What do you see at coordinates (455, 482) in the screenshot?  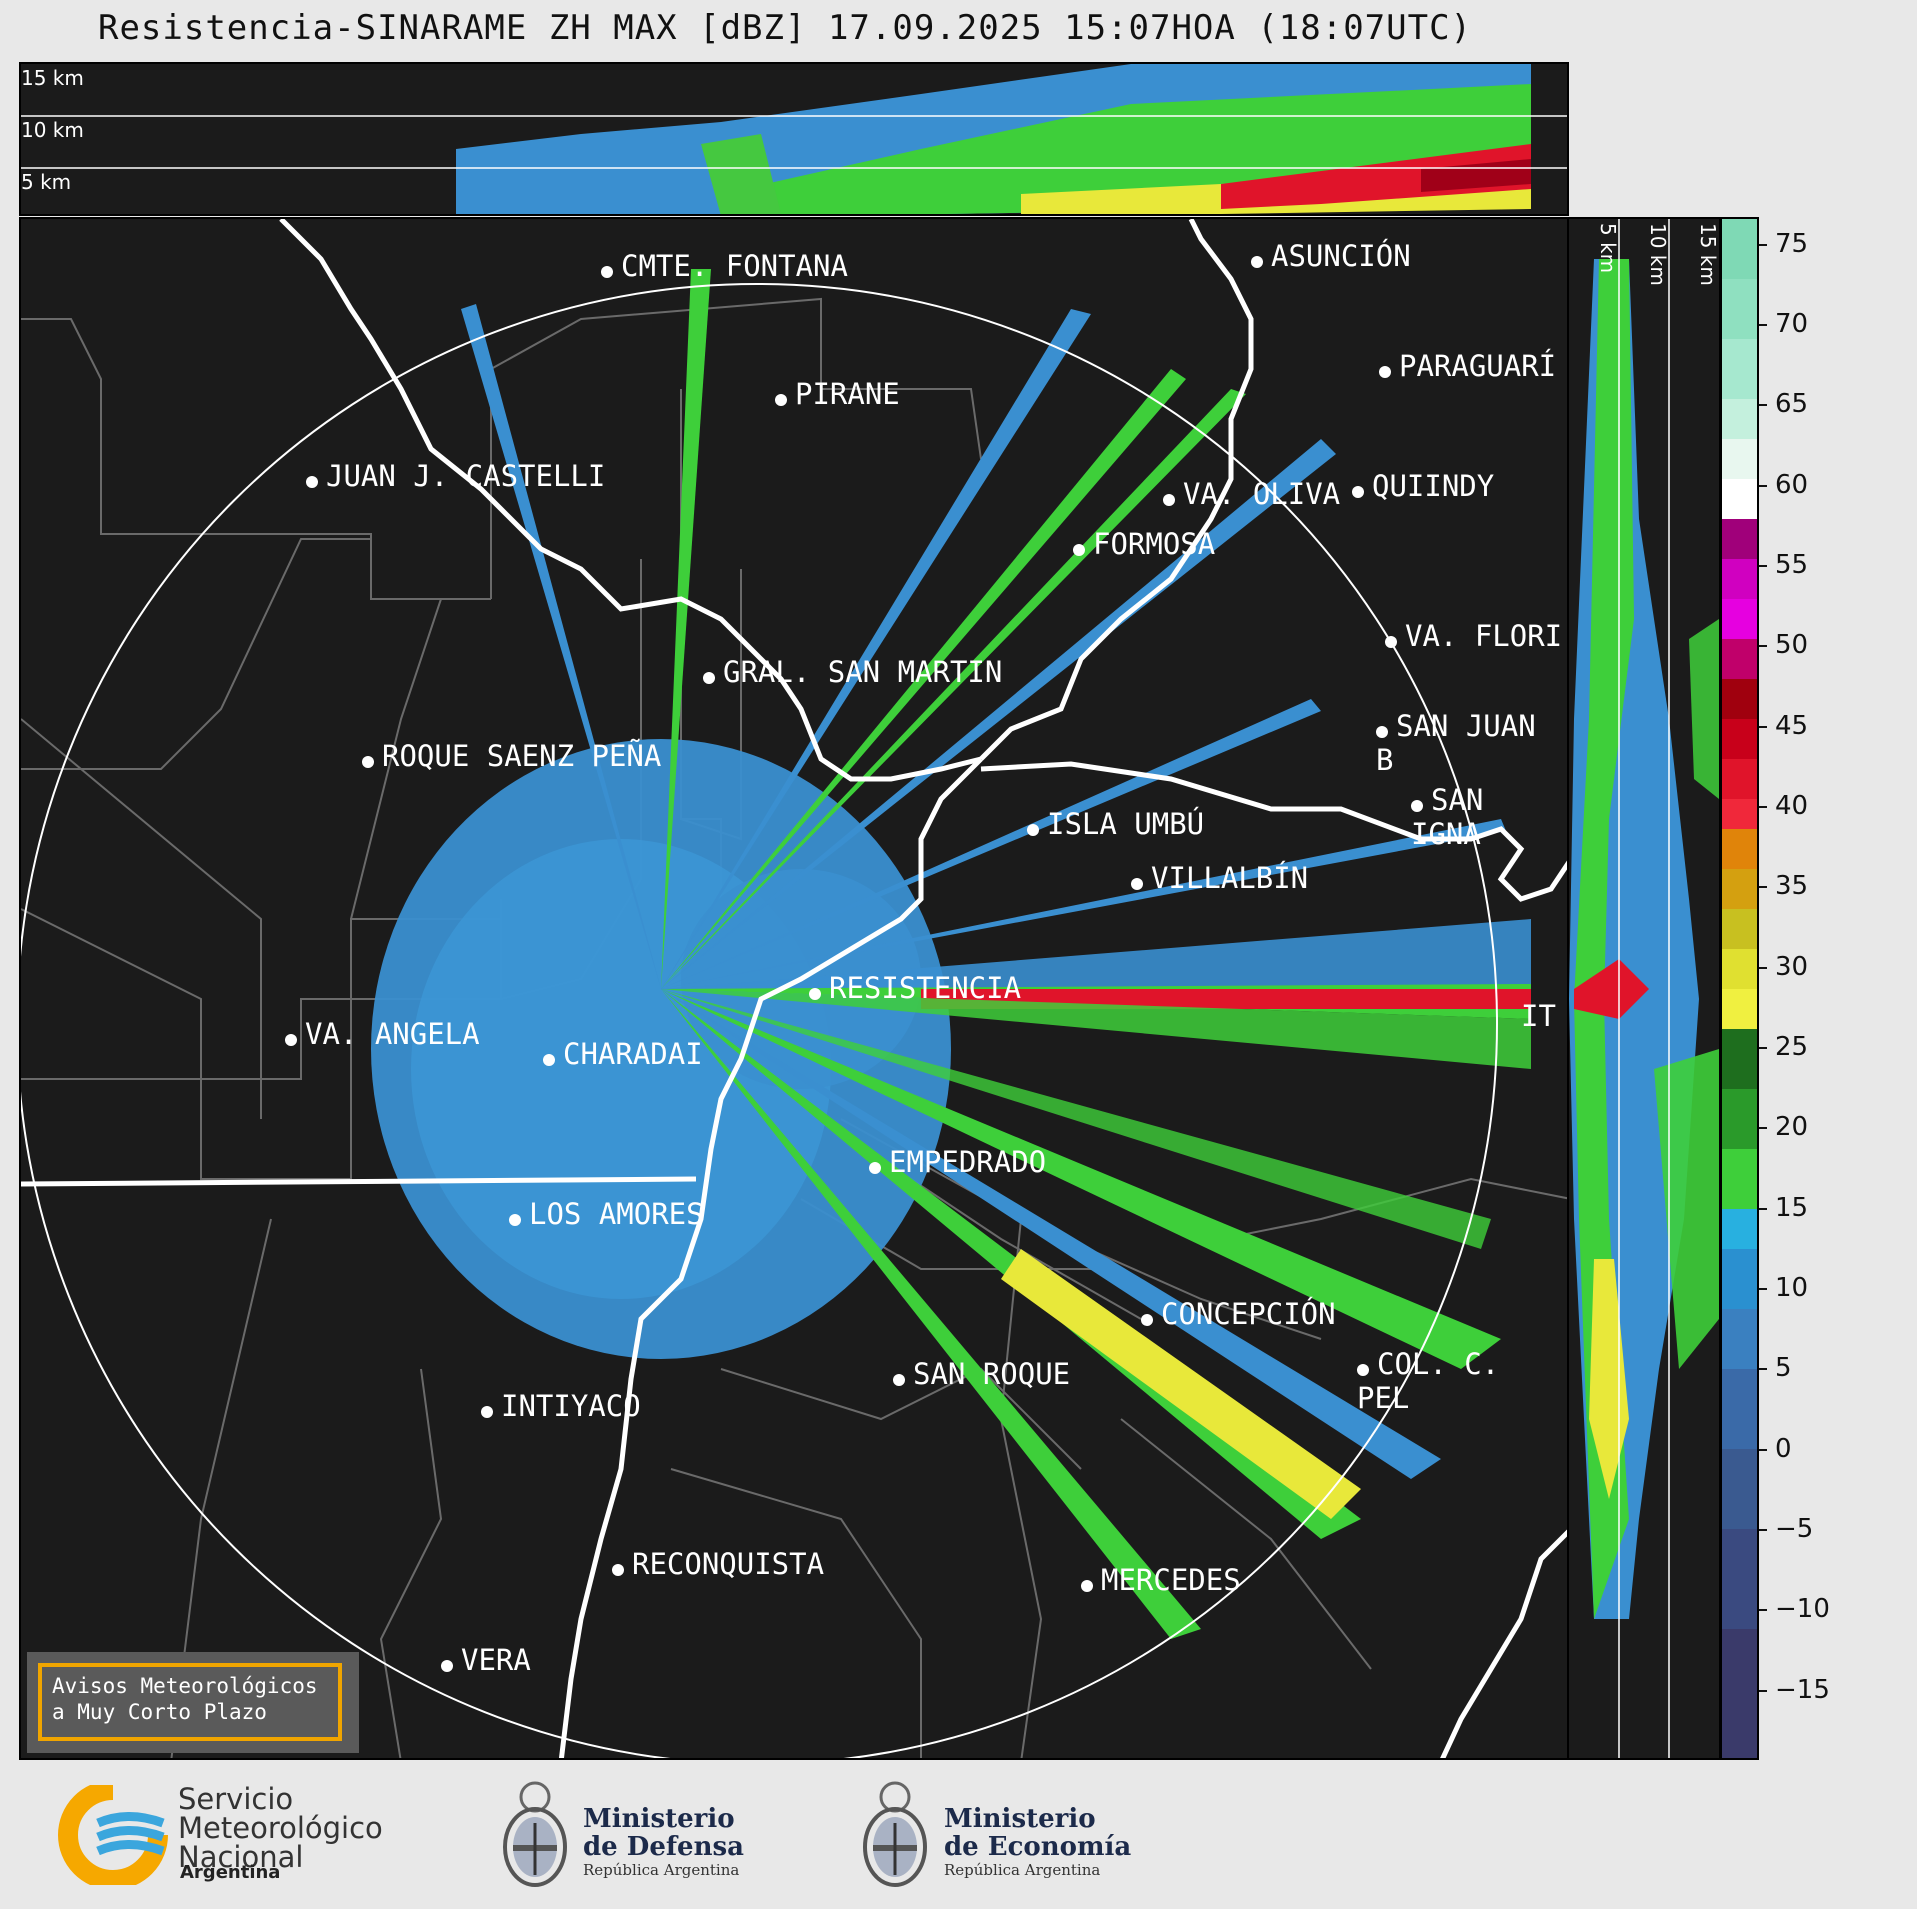 I see `place-juan-j-castelli: JUAN J. CASTELLI` at bounding box center [455, 482].